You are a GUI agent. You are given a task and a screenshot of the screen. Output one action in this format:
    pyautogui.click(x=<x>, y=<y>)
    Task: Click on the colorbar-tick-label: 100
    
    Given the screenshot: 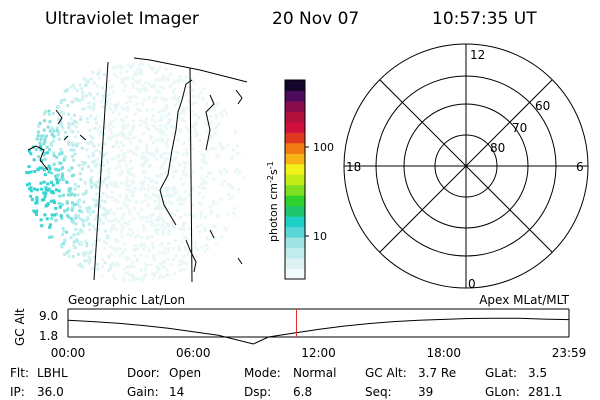 What is the action you would take?
    pyautogui.click(x=323, y=147)
    